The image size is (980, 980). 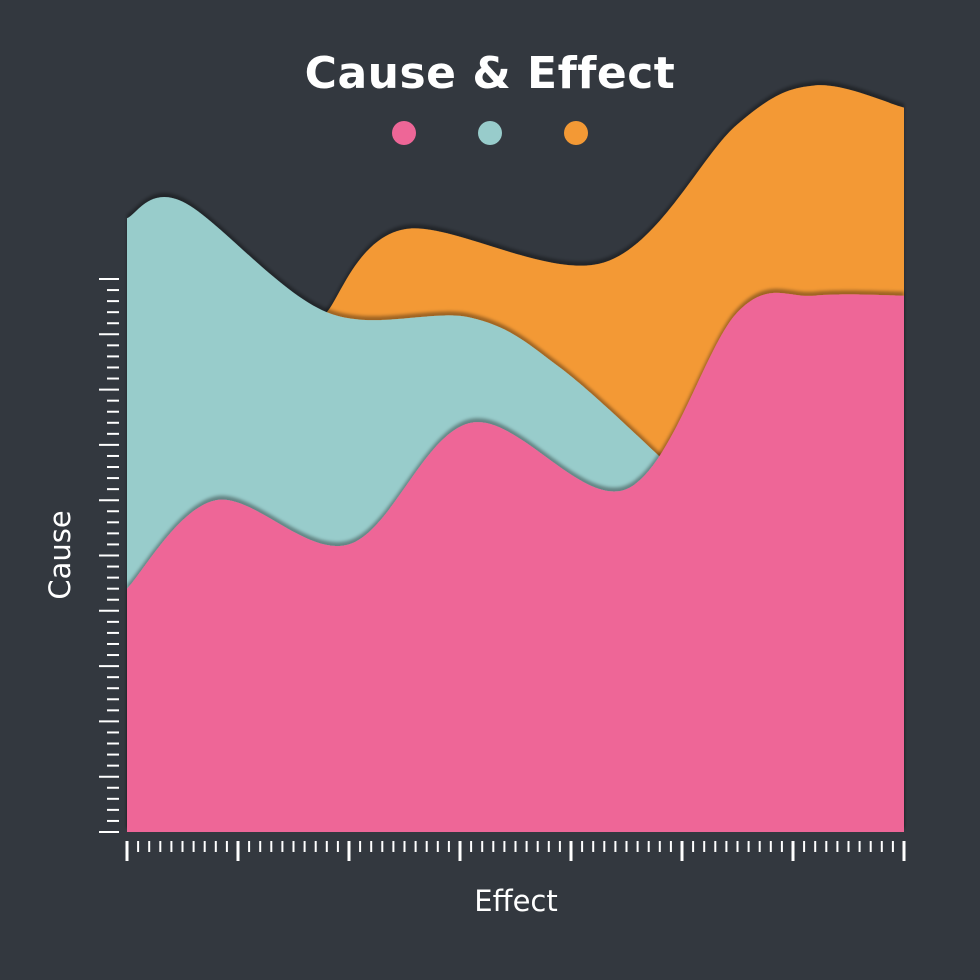 What do you see at coordinates (576, 133) in the screenshot?
I see `legend-dot-orange` at bounding box center [576, 133].